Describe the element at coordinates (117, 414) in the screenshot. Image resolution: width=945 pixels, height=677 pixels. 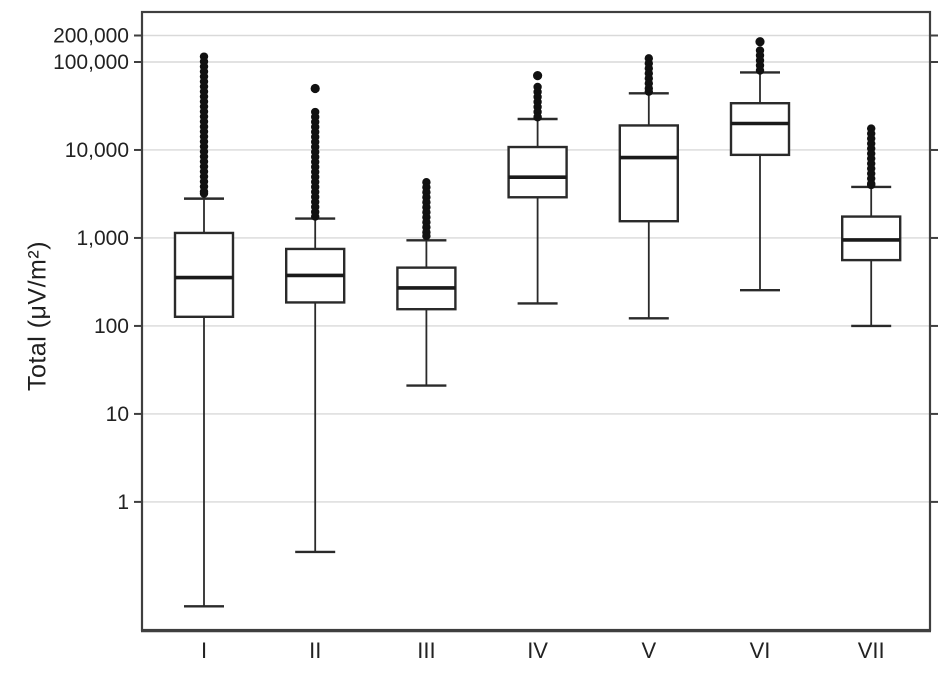
I see `y-tick-label: 10` at that location.